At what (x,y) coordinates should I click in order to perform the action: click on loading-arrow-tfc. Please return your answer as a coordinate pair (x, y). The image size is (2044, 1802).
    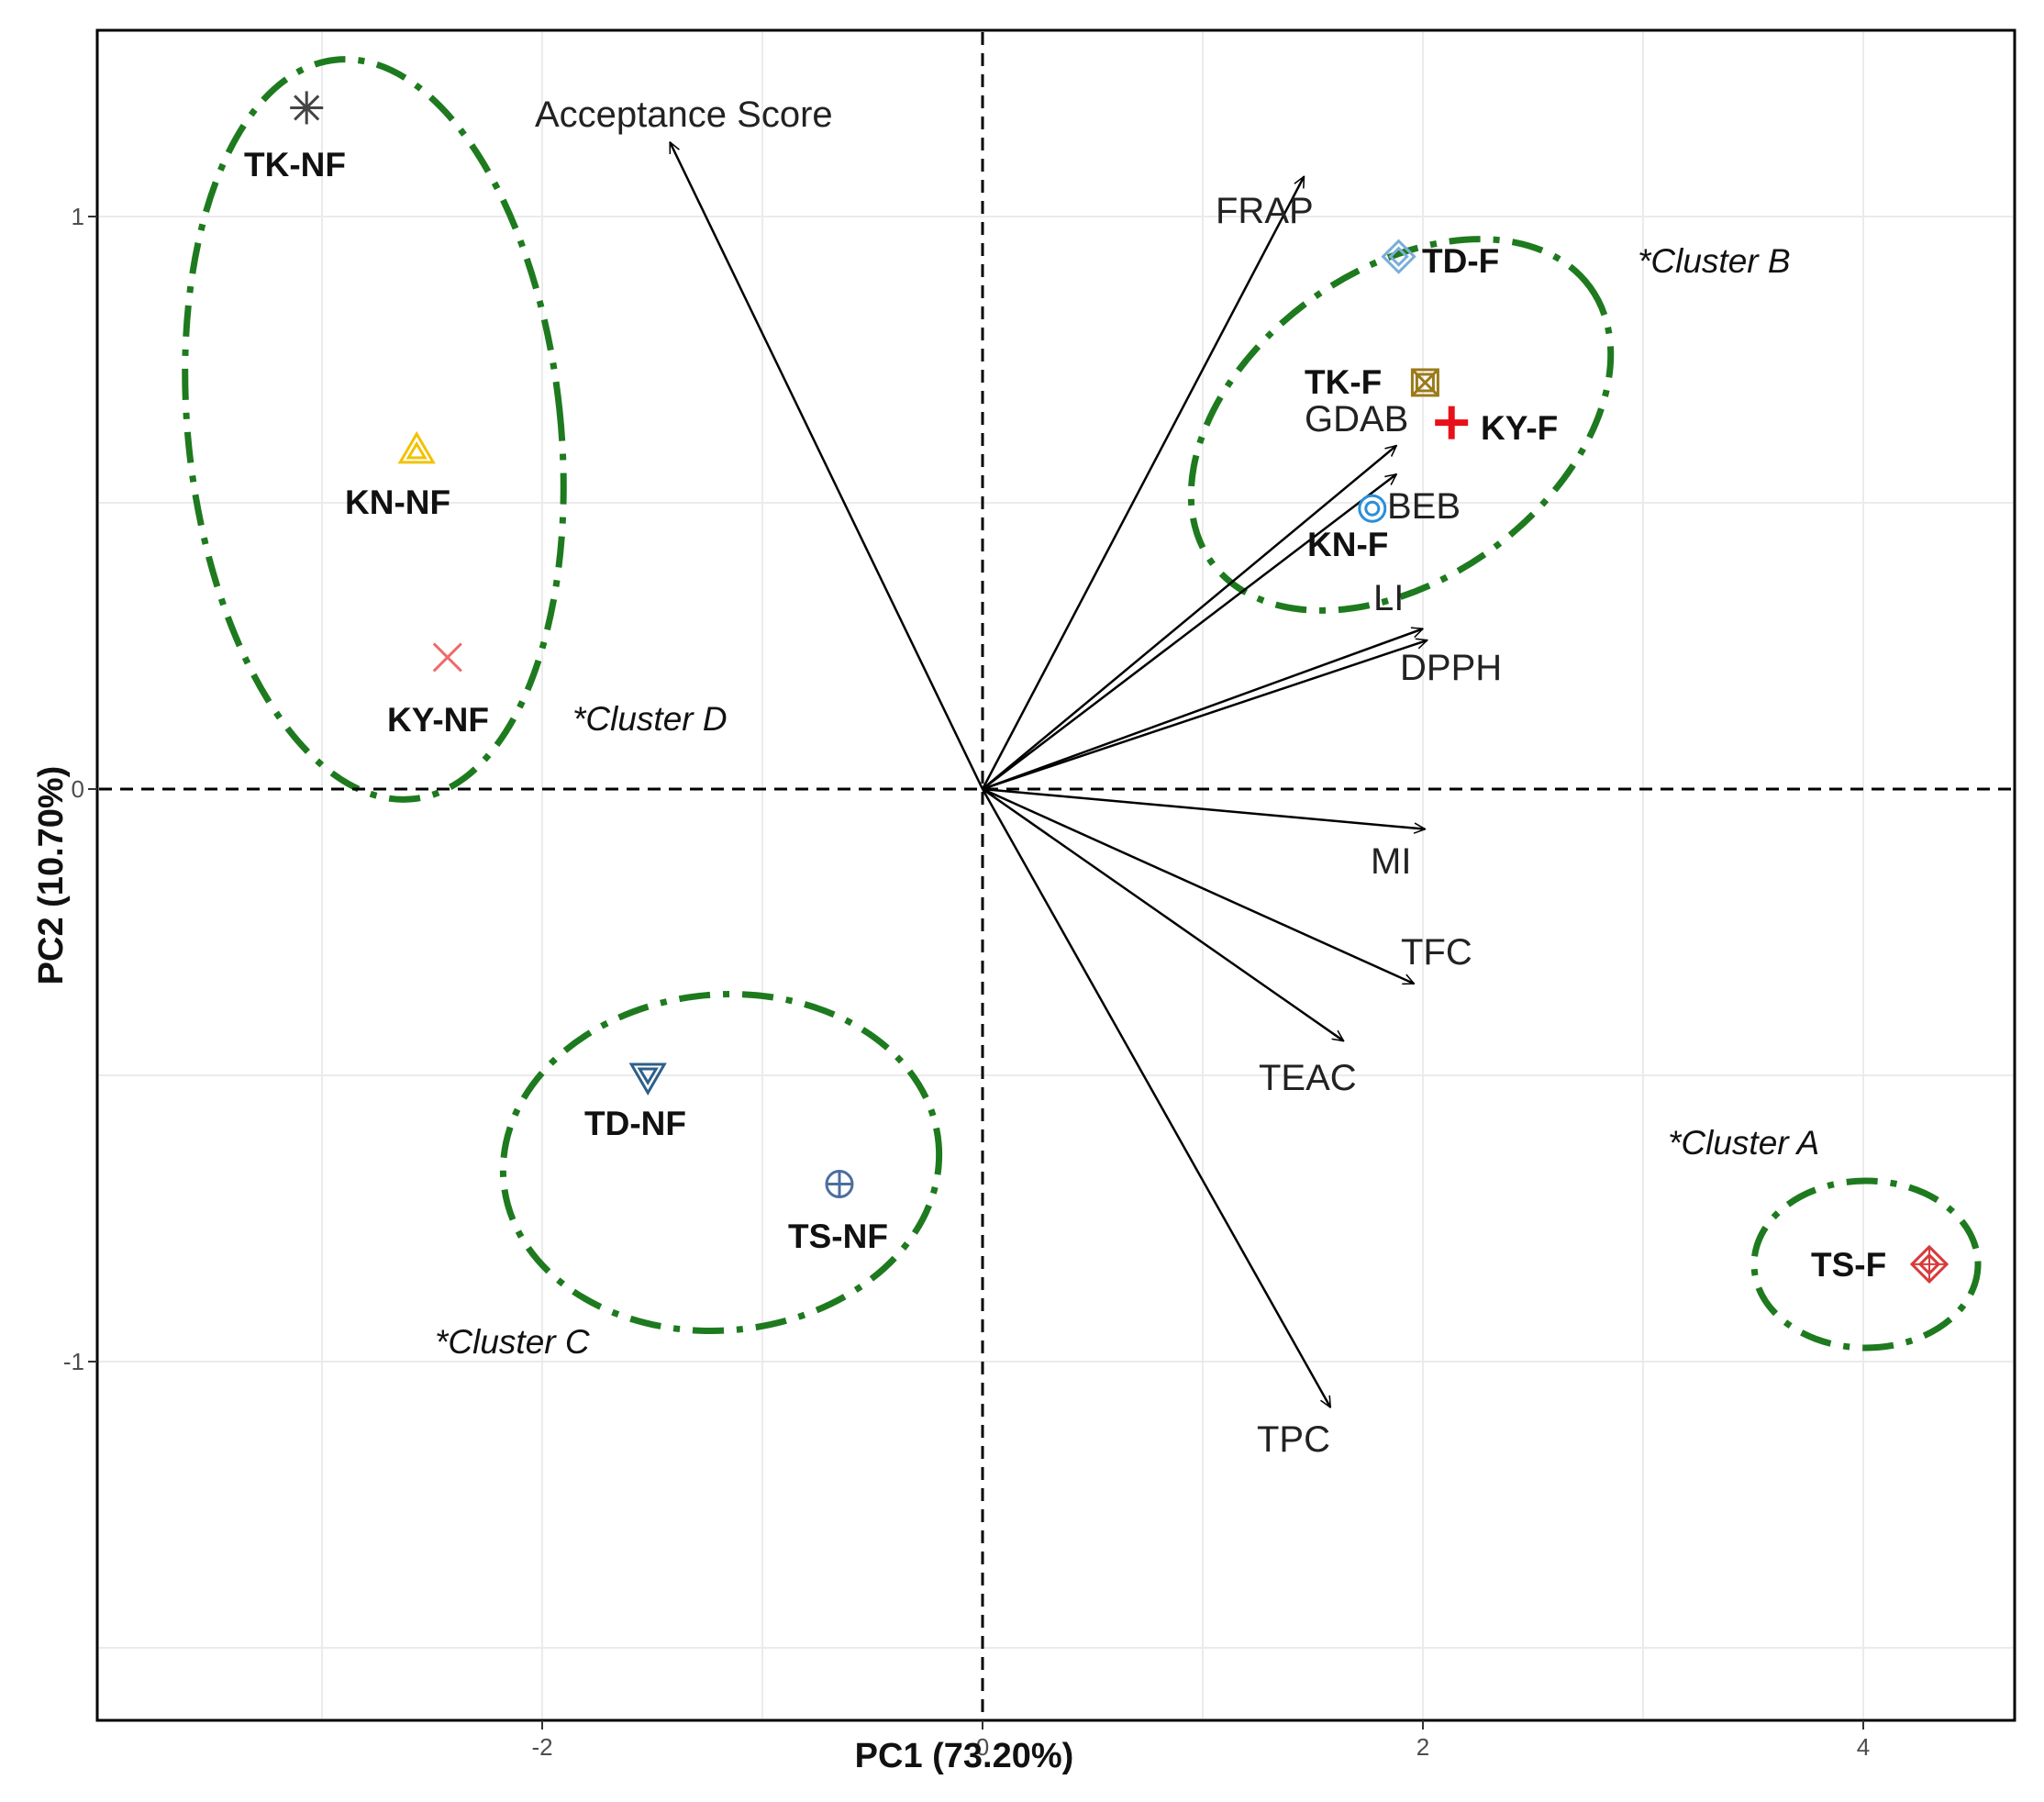
    Looking at the image, I should click on (1198, 886).